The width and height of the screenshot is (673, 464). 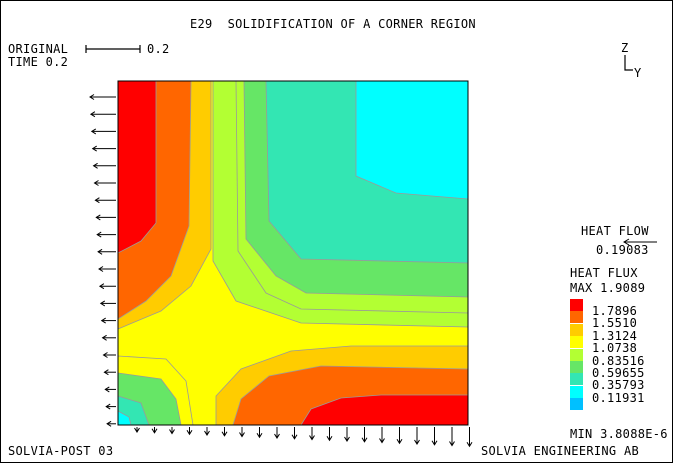 What do you see at coordinates (333, 24) in the screenshot?
I see `figure-title: E29 SOLIDIFICATION OF A CORNER REGION` at bounding box center [333, 24].